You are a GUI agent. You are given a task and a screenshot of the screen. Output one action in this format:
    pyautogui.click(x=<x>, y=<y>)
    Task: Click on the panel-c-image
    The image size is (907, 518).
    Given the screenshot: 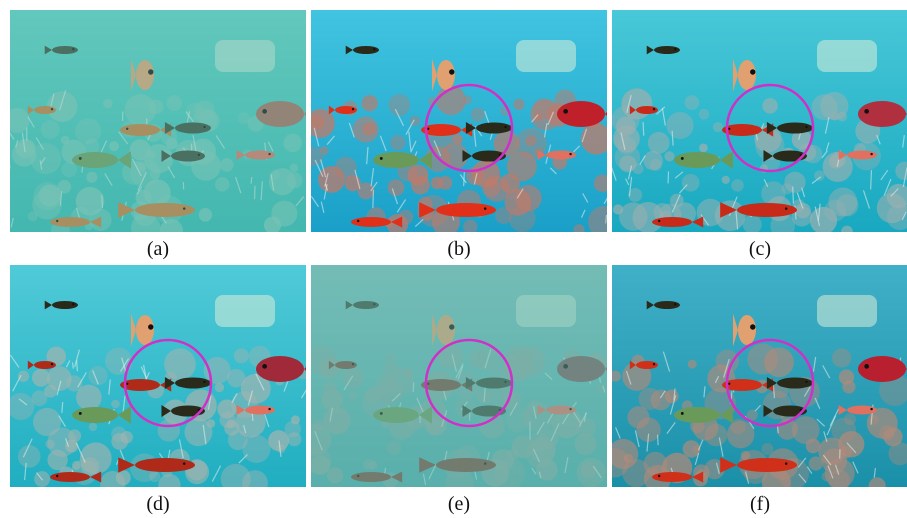 What is the action you would take?
    pyautogui.click(x=759, y=121)
    